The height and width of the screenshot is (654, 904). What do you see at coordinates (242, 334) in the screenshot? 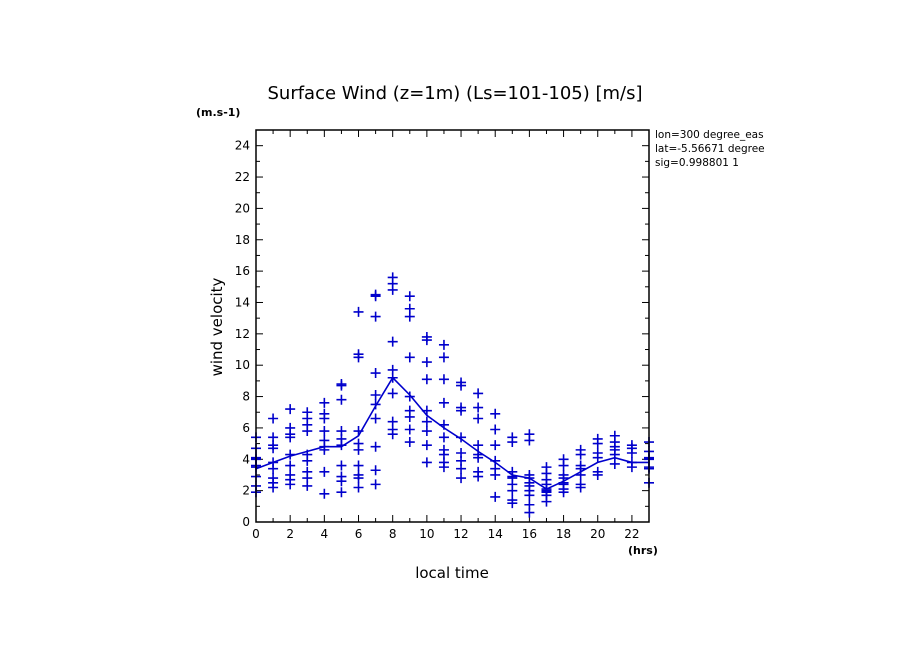
I see `y-tick-label: 12` at bounding box center [242, 334].